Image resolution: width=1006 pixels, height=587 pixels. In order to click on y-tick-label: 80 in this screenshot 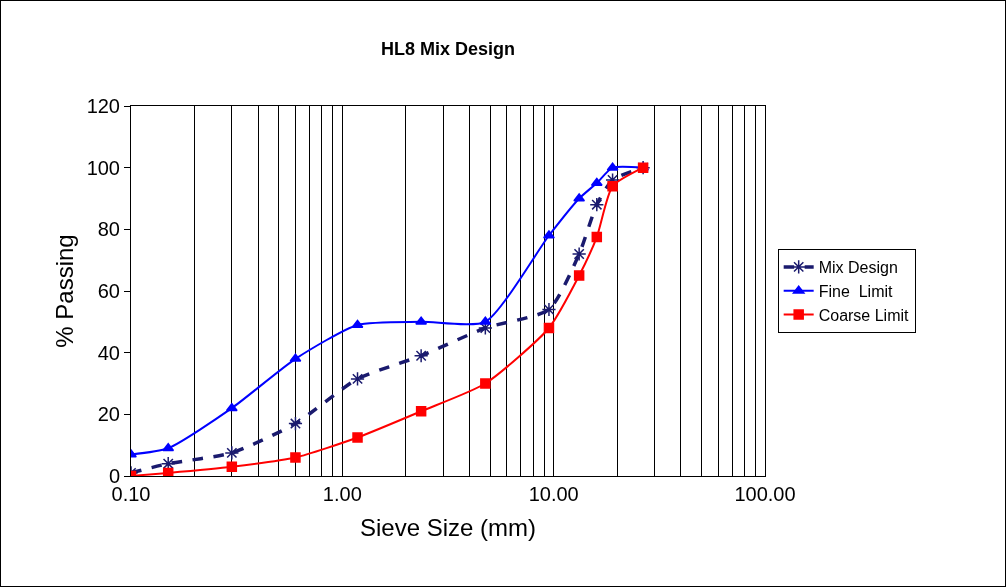, I will do `click(108, 229)`.